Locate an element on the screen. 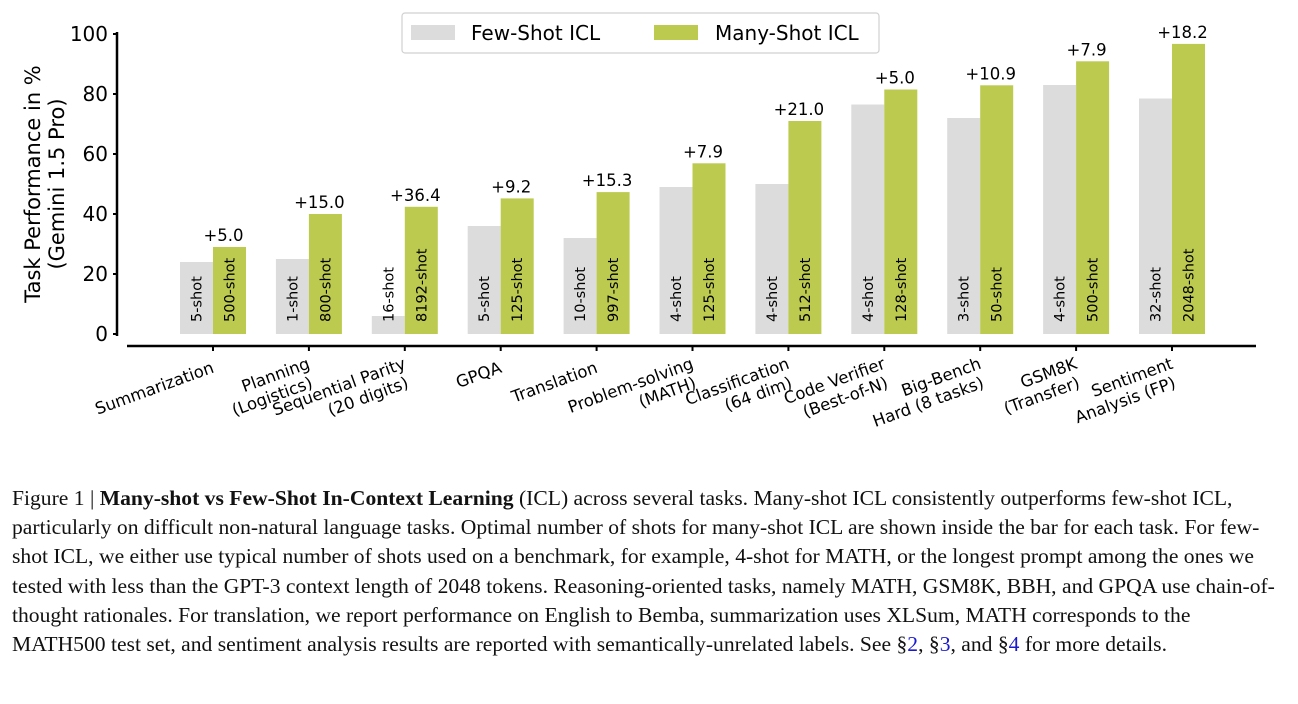  y-axis: 0 20 40 60 80 100 is located at coordinates (94, 184).